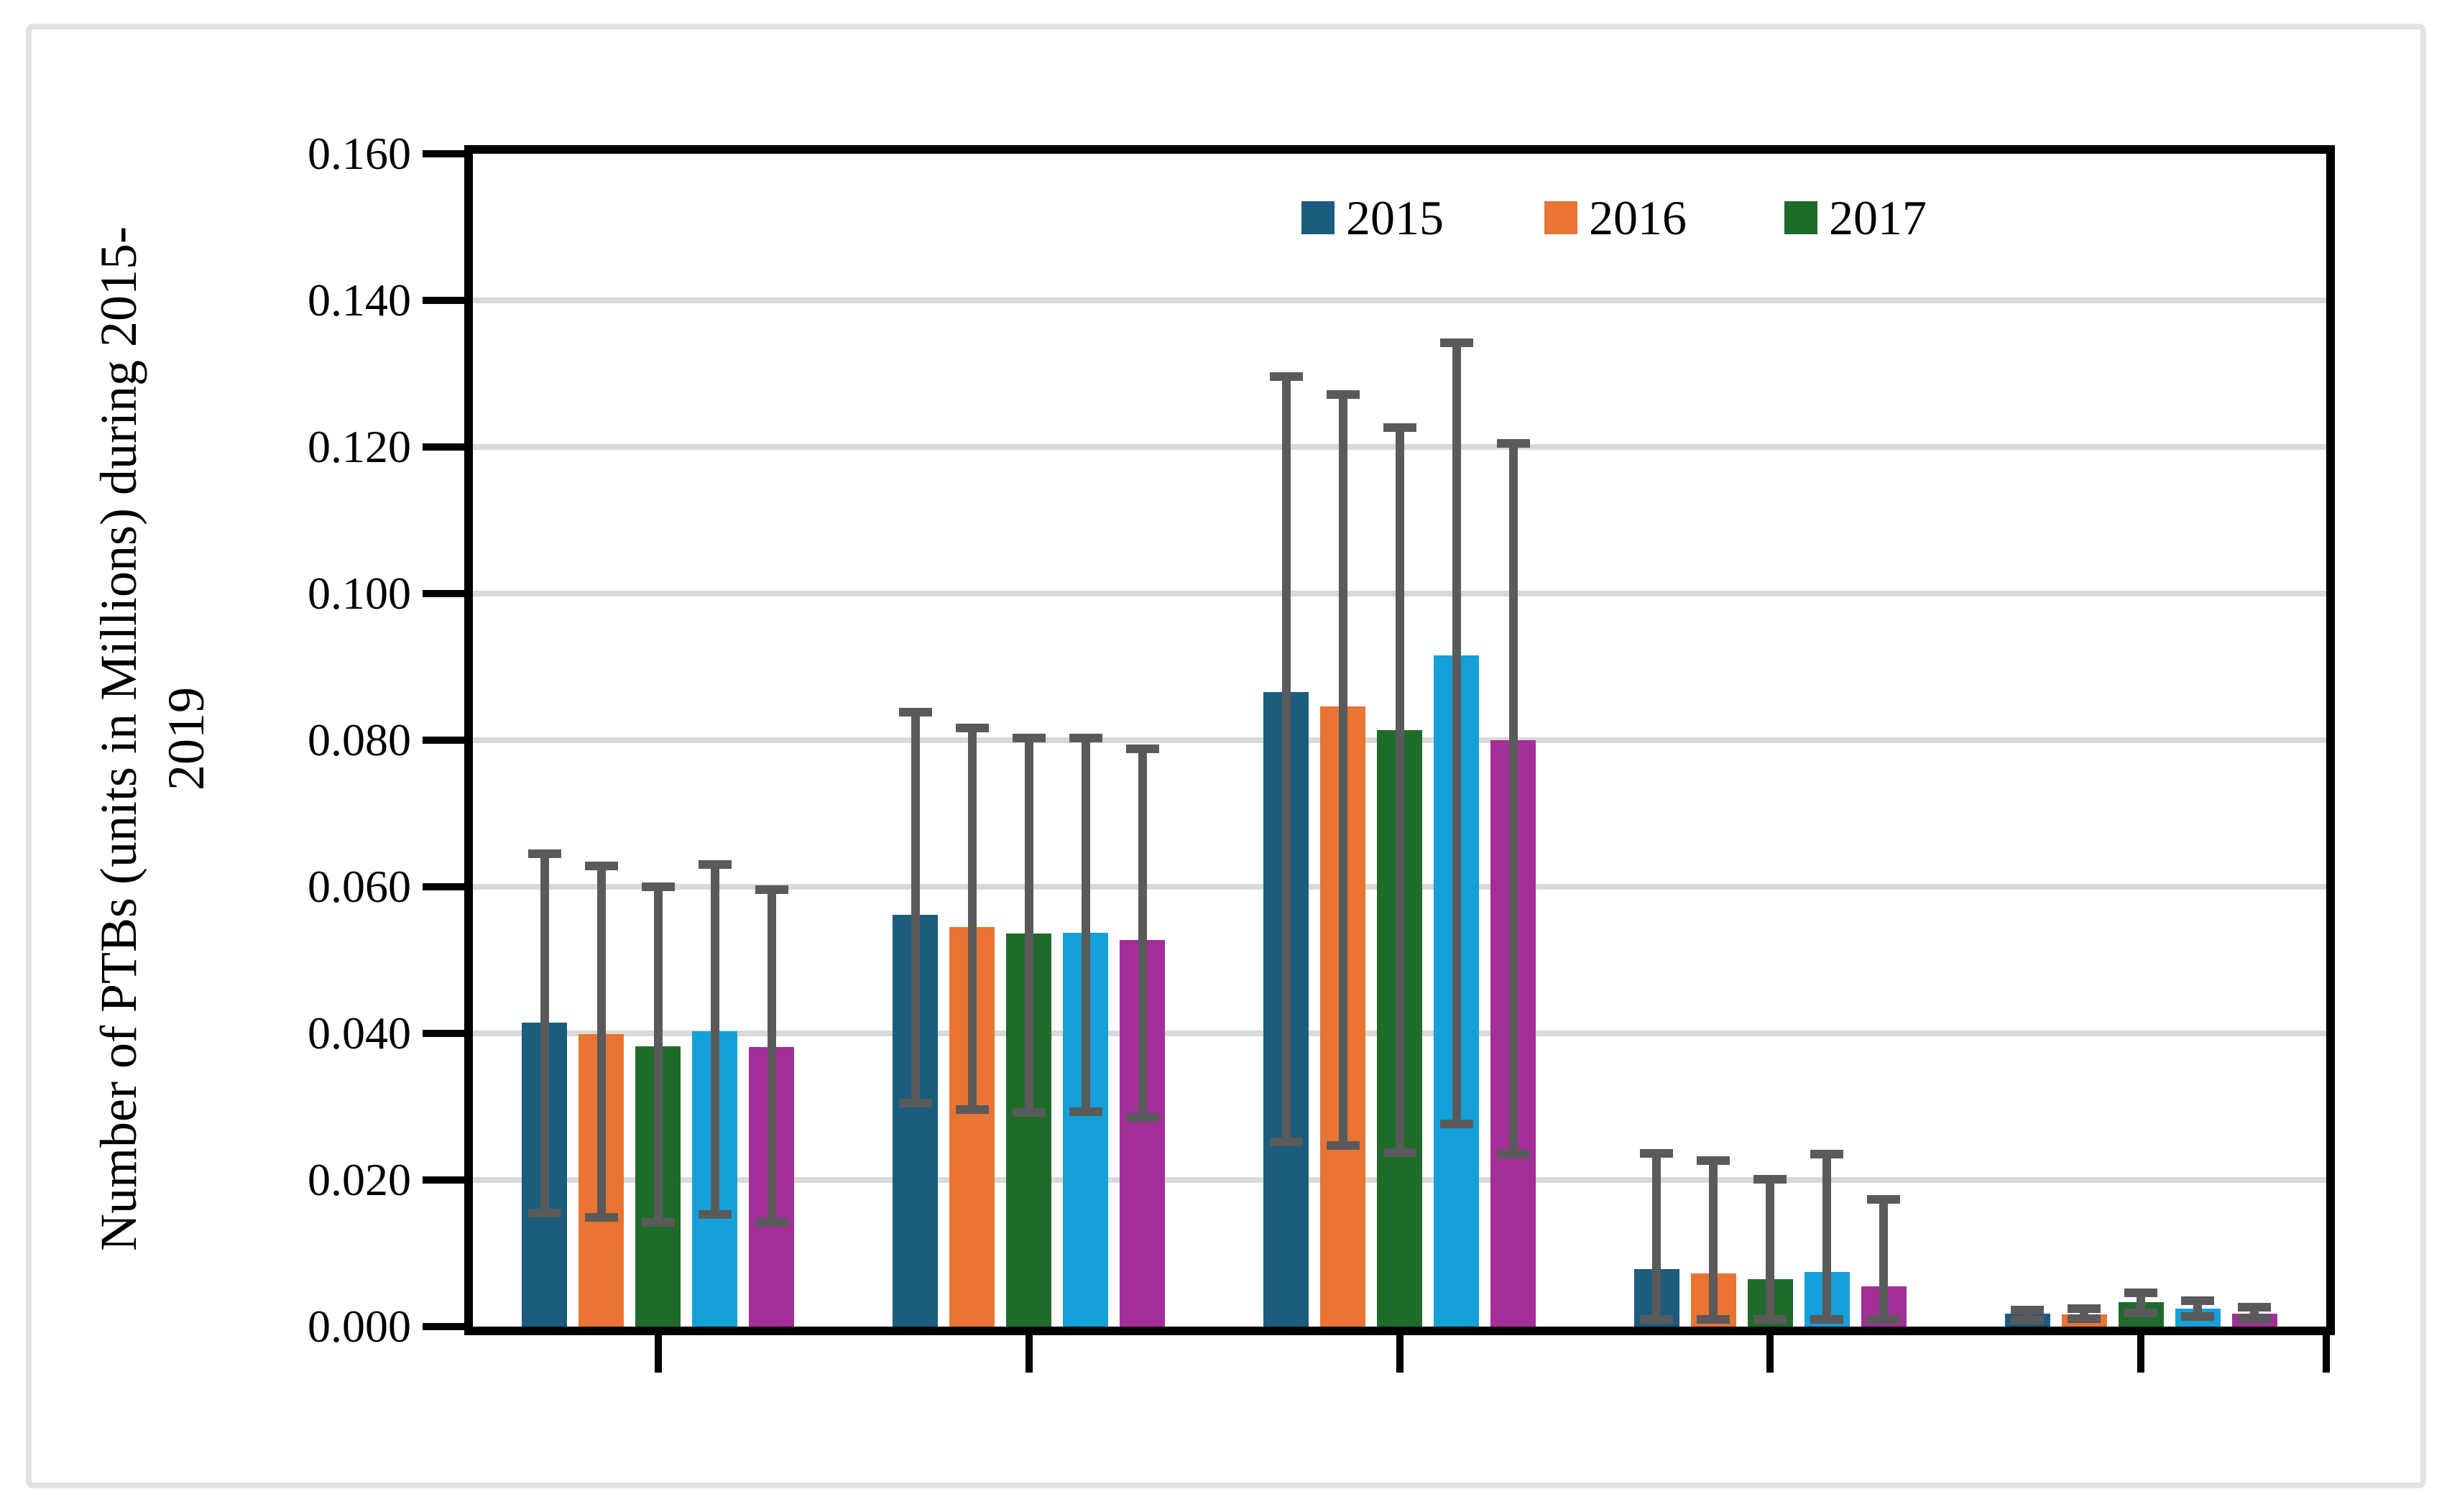  What do you see at coordinates (1878, 218) in the screenshot?
I see `legend-label: 2017` at bounding box center [1878, 218].